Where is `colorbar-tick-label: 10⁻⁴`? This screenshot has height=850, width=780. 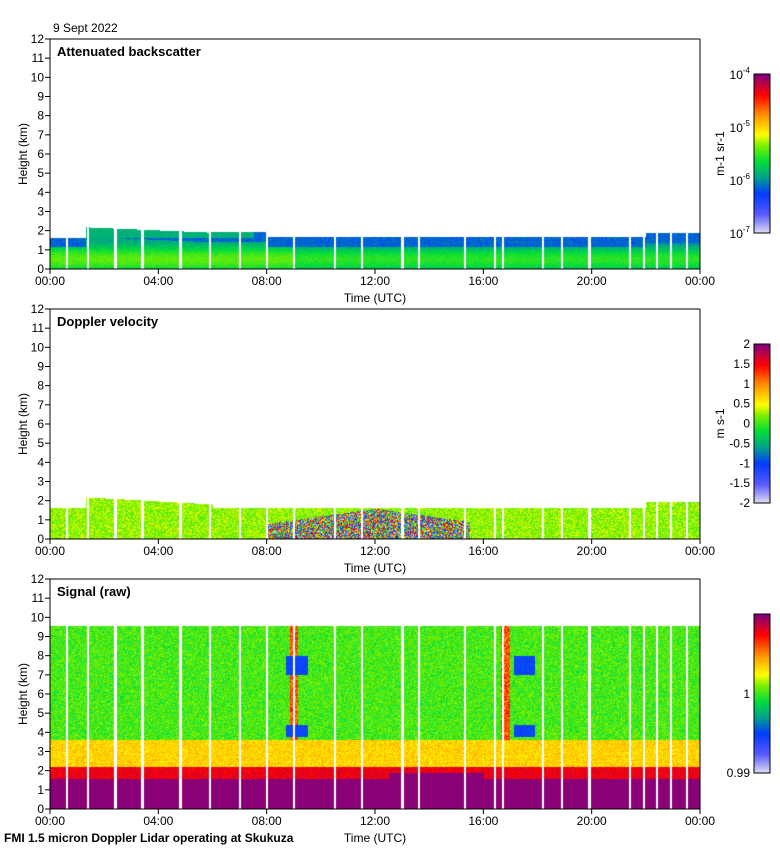
colorbar-tick-label: 10⁻⁴ is located at coordinates (740, 74).